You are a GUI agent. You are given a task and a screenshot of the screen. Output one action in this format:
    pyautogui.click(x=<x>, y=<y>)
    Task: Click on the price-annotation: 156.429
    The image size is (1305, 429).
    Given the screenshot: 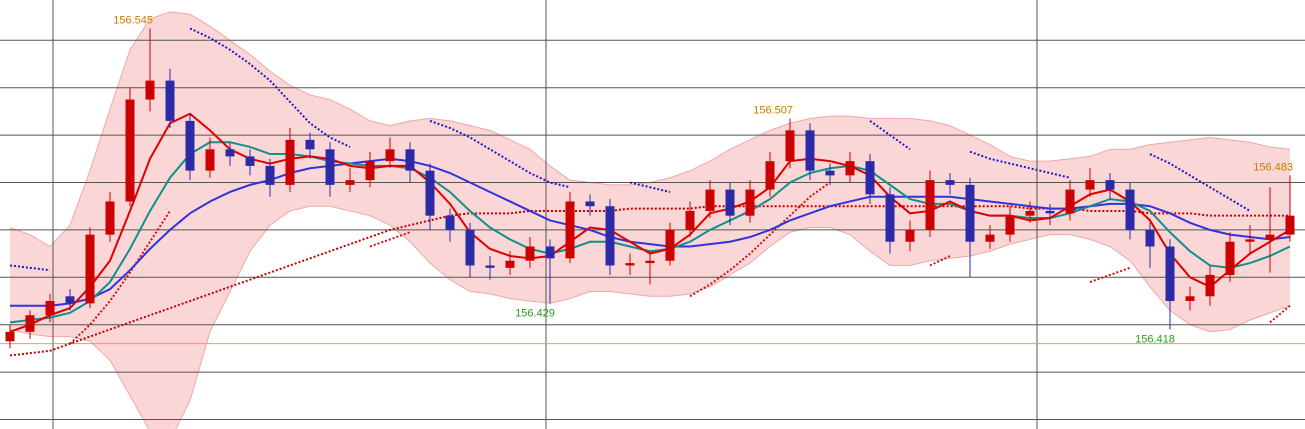 What is the action you would take?
    pyautogui.click(x=535, y=313)
    